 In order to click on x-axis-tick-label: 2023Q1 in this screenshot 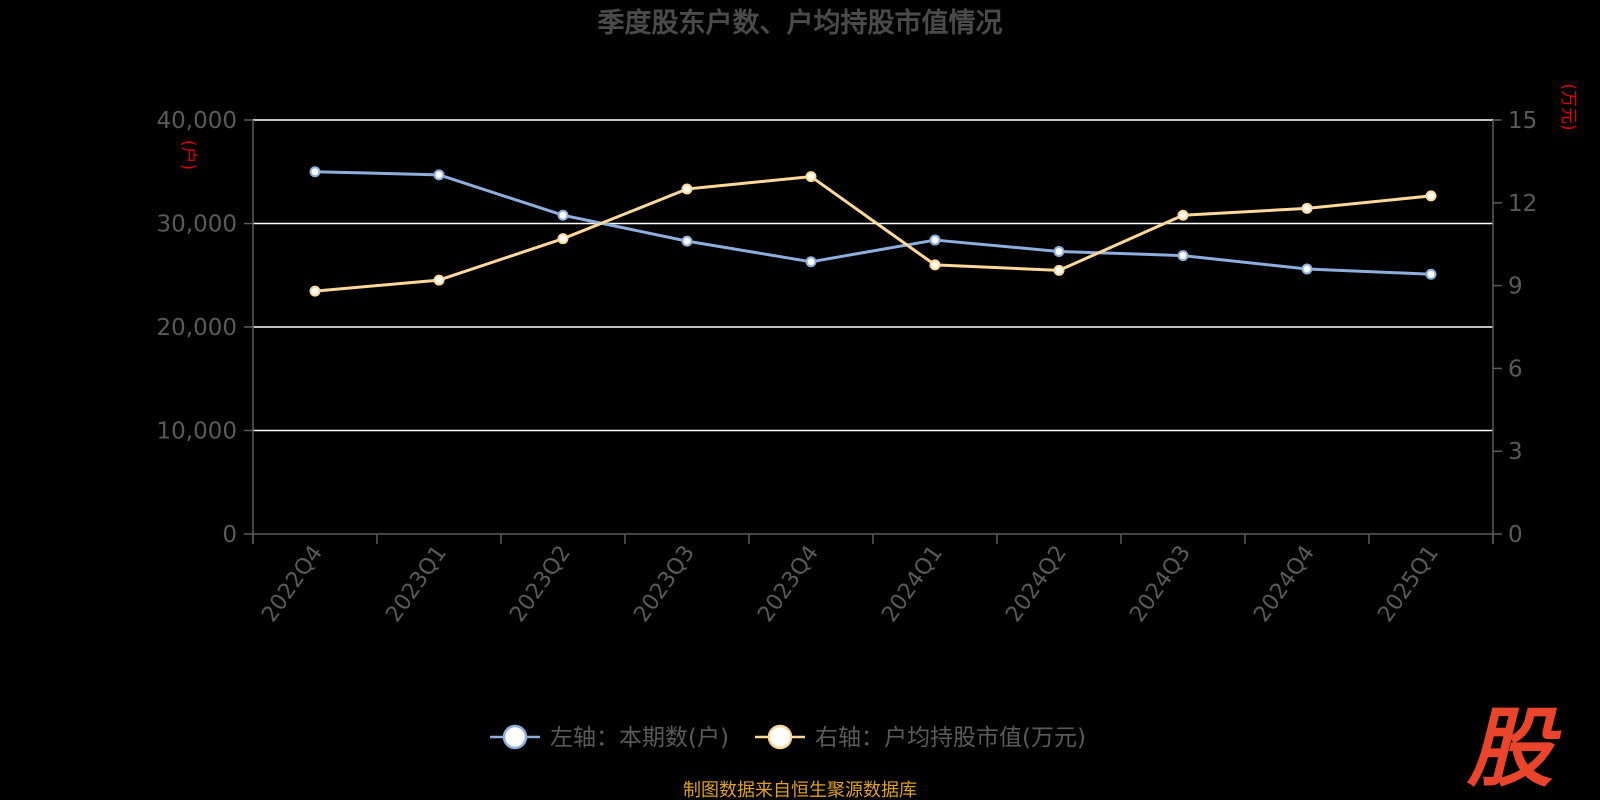, I will do `click(416, 584)`.